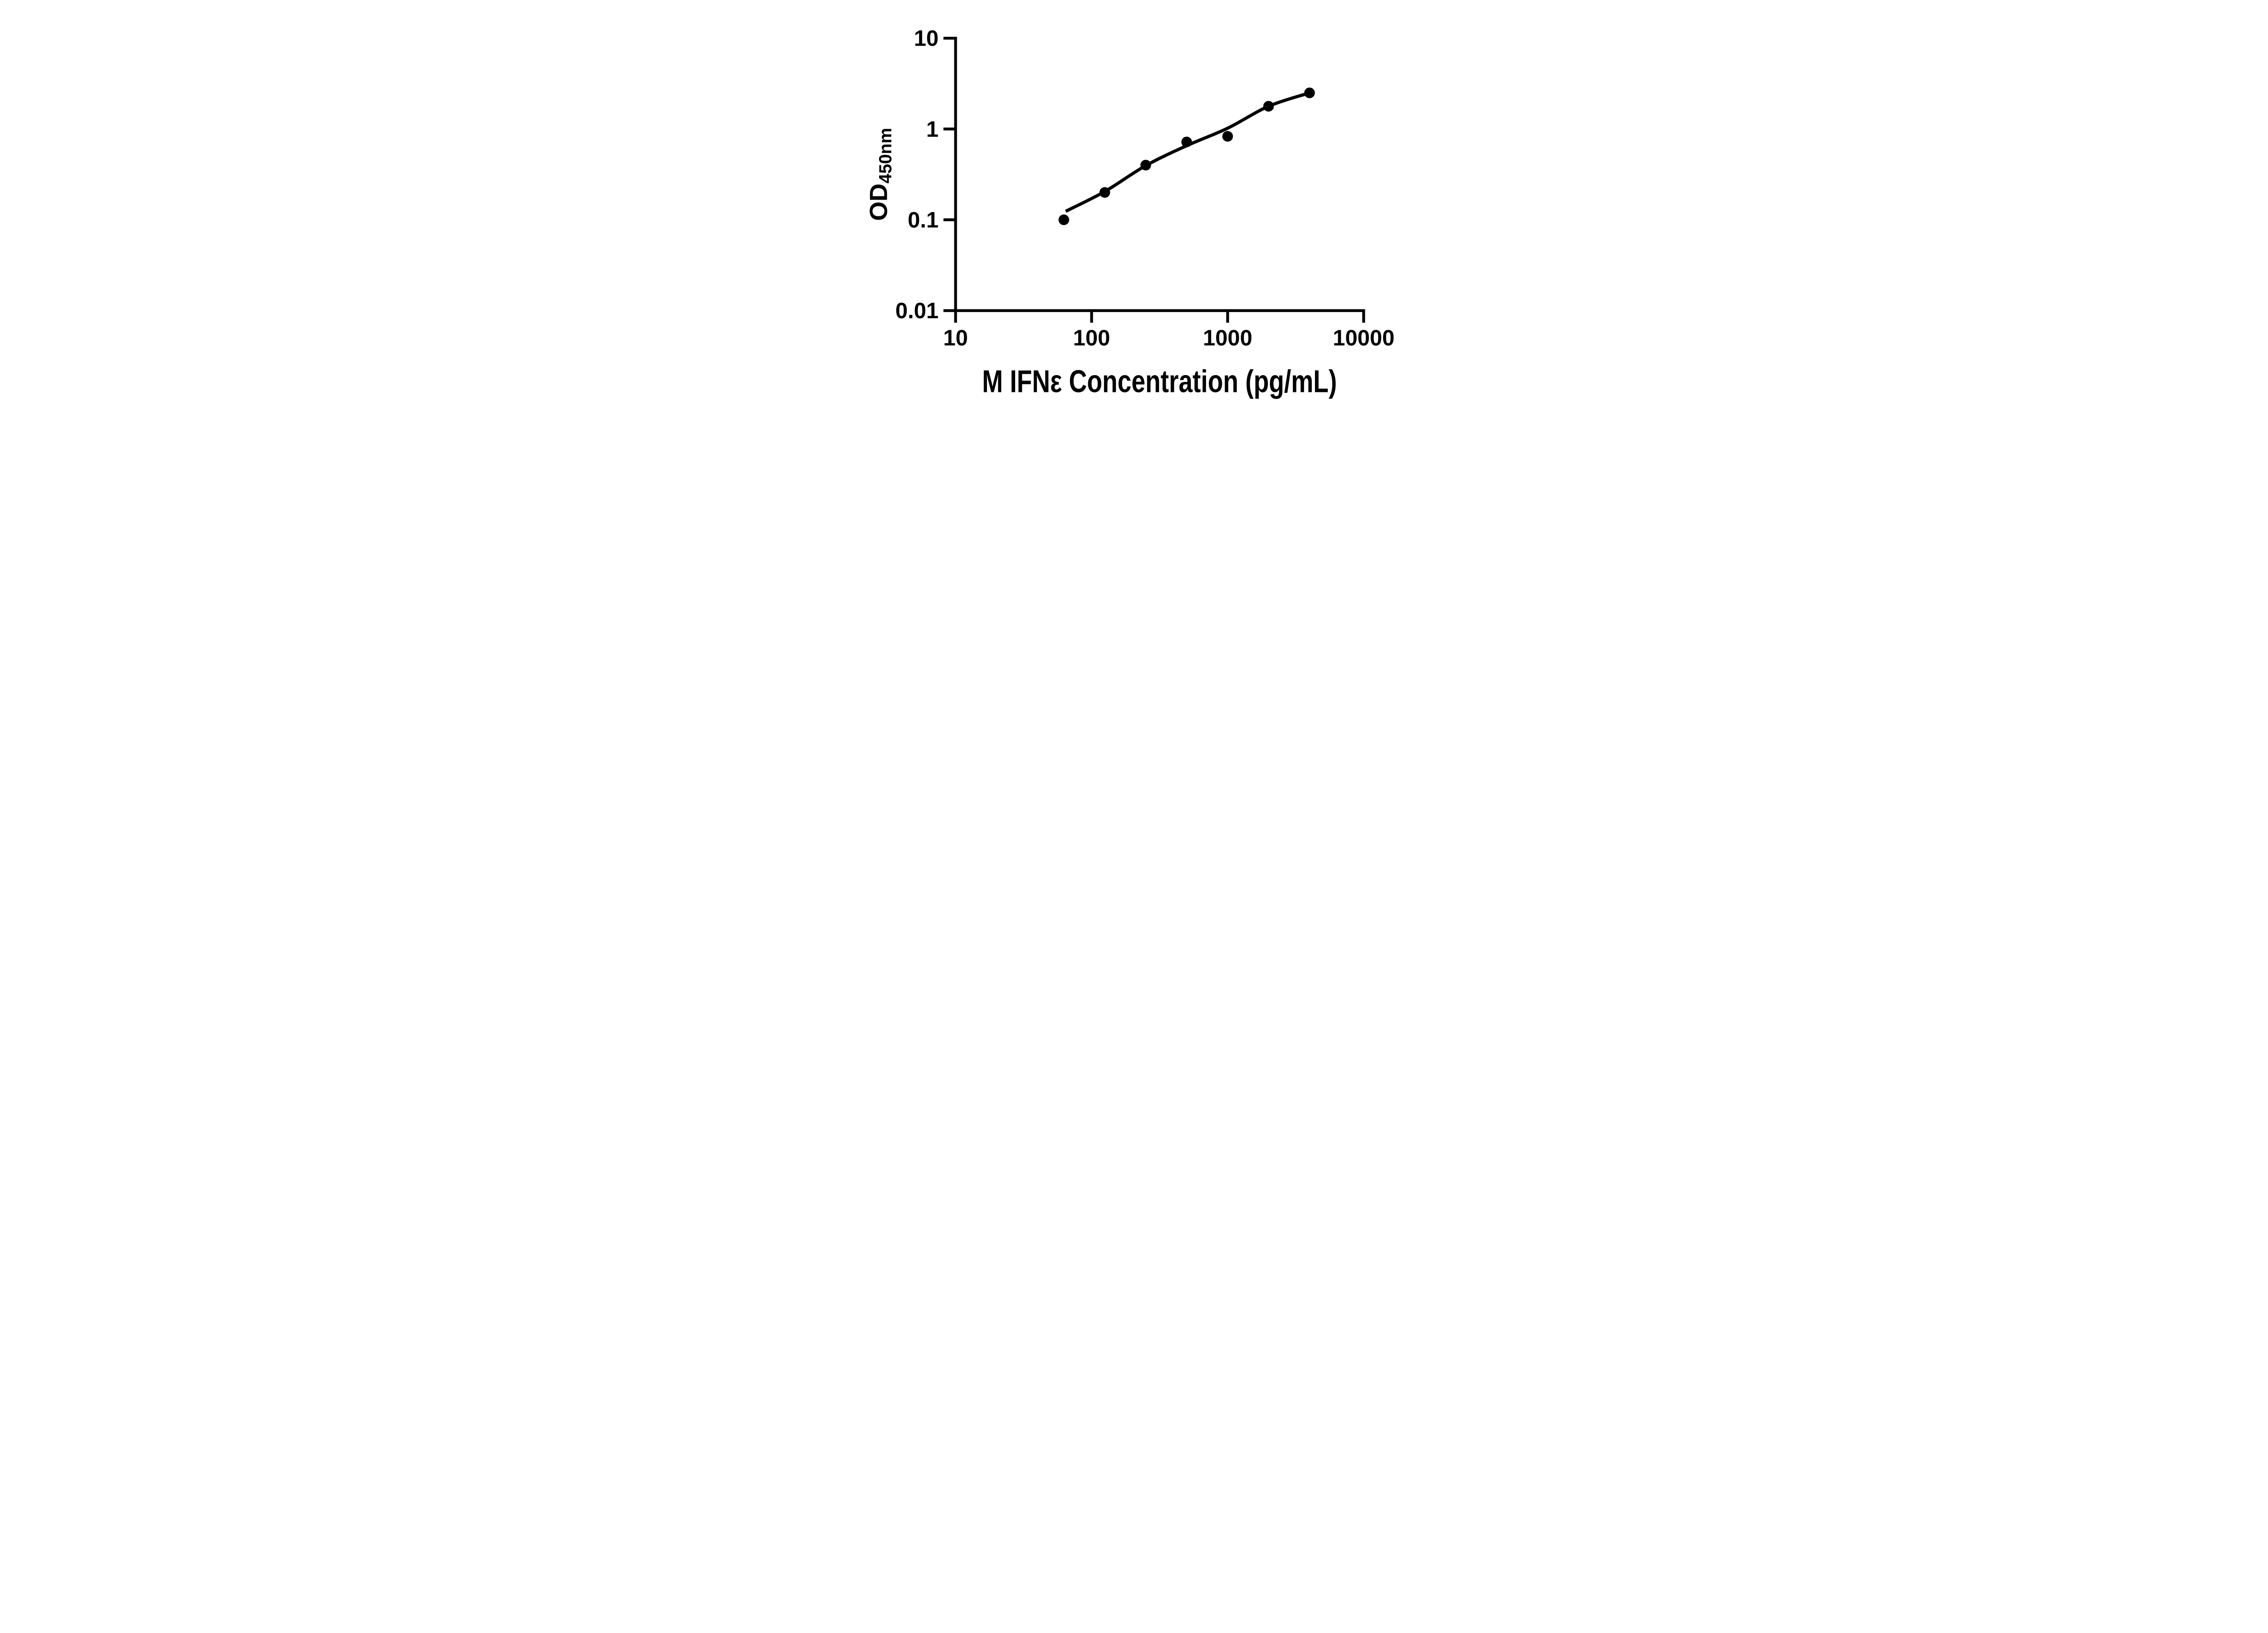 This screenshot has width=2268, height=1633. I want to click on y-tick-label: 1, so click(932, 129).